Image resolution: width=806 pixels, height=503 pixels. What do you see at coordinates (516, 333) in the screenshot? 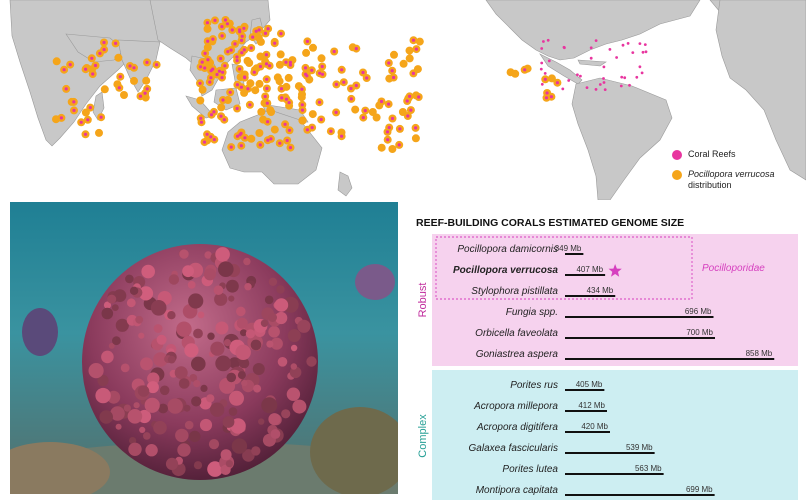
I see `species-name: Orbicella faveolata` at bounding box center [516, 333].